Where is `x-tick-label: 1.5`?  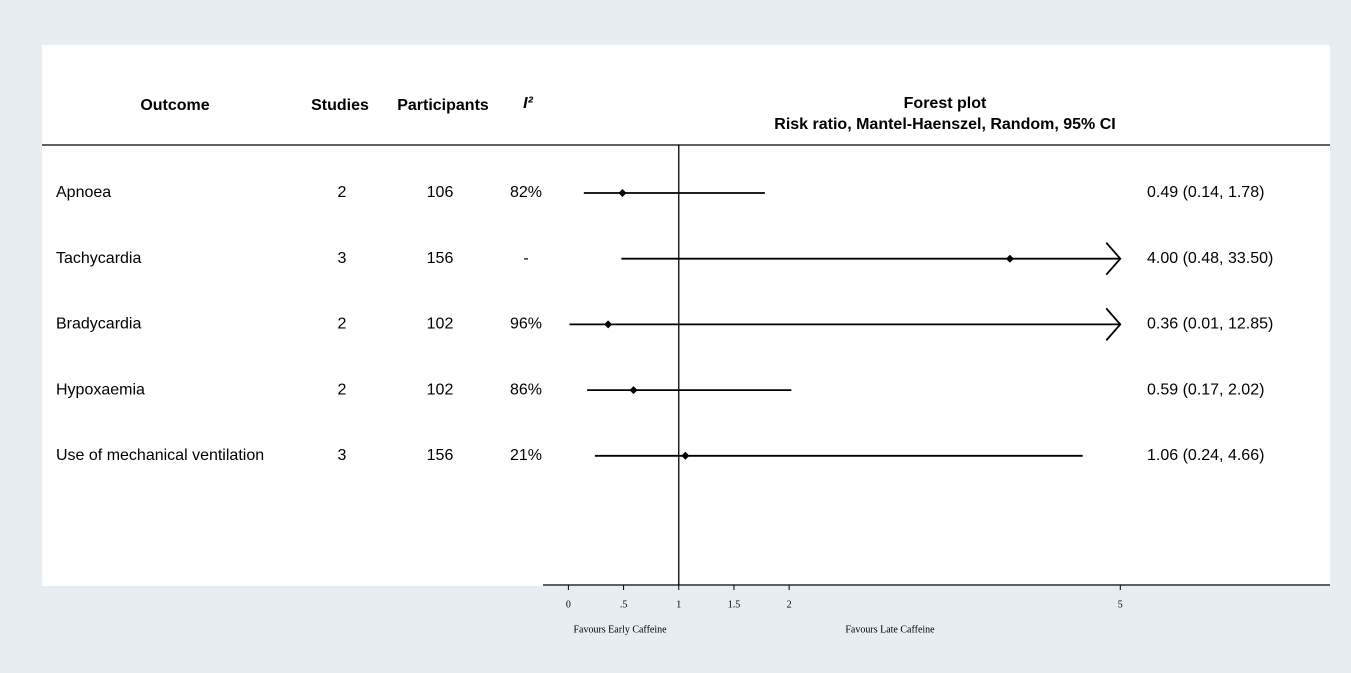
x-tick-label: 1.5 is located at coordinates (734, 604).